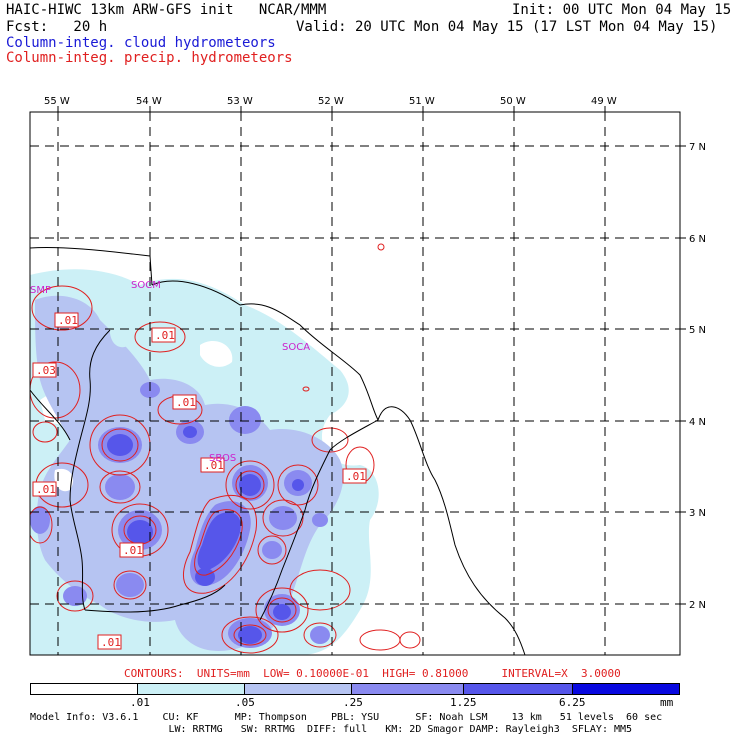 This screenshot has width=740, height=740. Describe the element at coordinates (170, 372) in the screenshot. I see `station-label-layer: SMP SOCM SOCA SBOS` at that location.